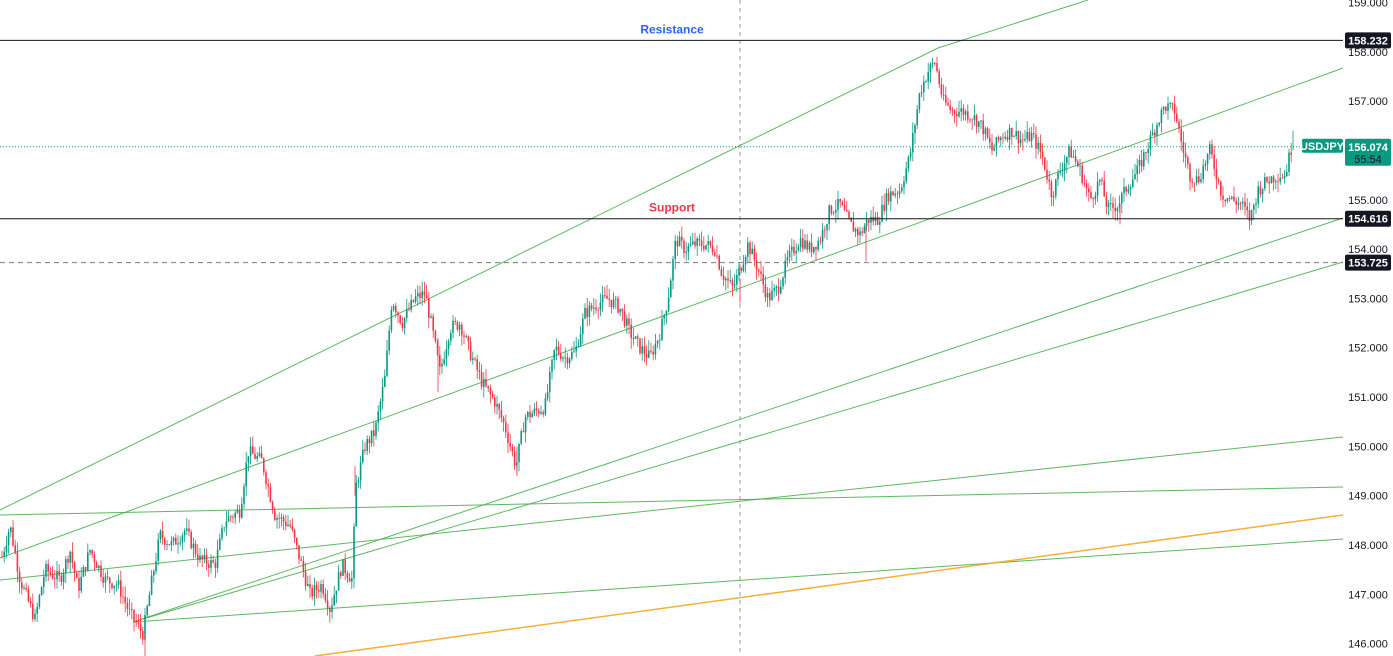 The height and width of the screenshot is (656, 1393). Describe the element at coordinates (1368, 201) in the screenshot. I see `price-tick-label: 155.000` at that location.